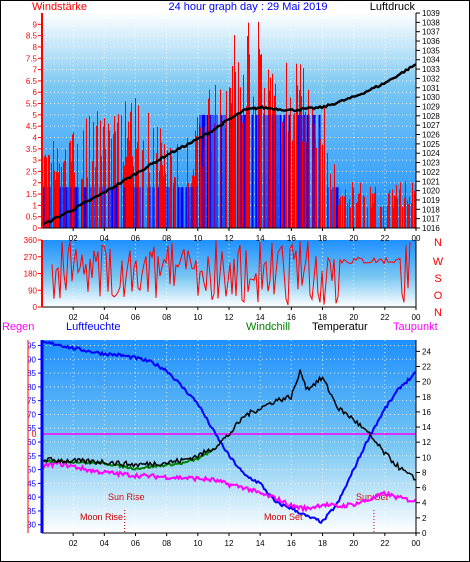  I want to click on x-tick-label: 08, so click(166, 317).